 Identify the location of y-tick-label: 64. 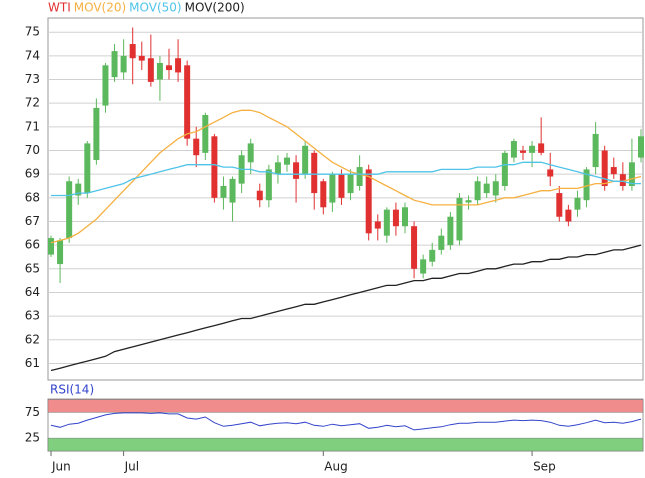
(32, 292).